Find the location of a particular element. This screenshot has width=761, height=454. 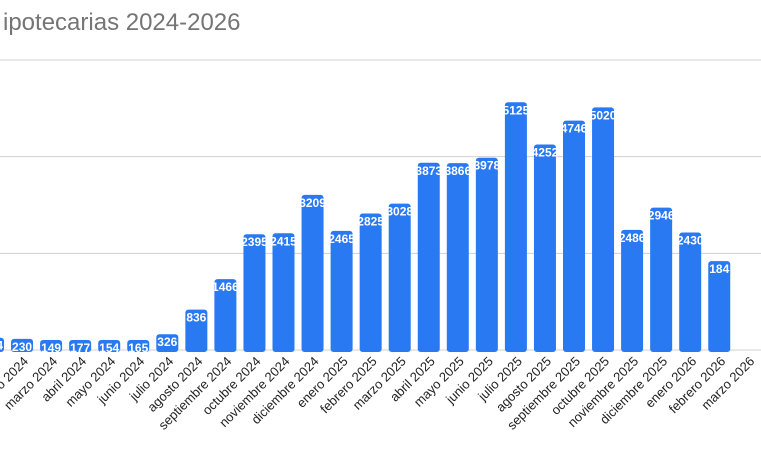

data-label: 254 is located at coordinates (1, 346).